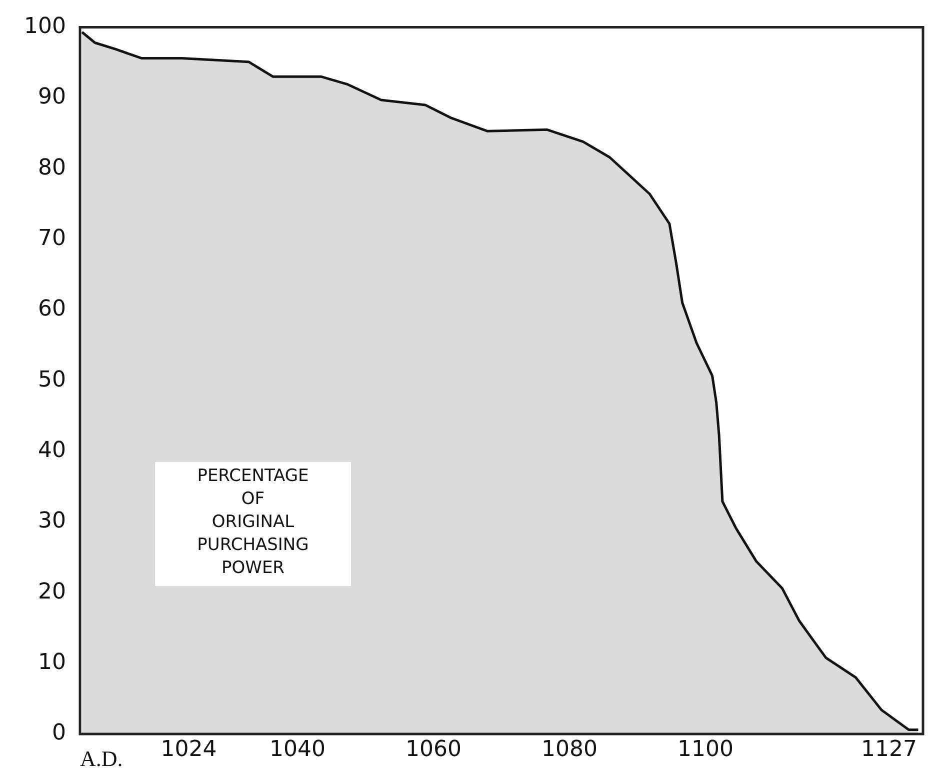 Image resolution: width=934 pixels, height=781 pixels. I want to click on y-tick-label: 80, so click(52, 167).